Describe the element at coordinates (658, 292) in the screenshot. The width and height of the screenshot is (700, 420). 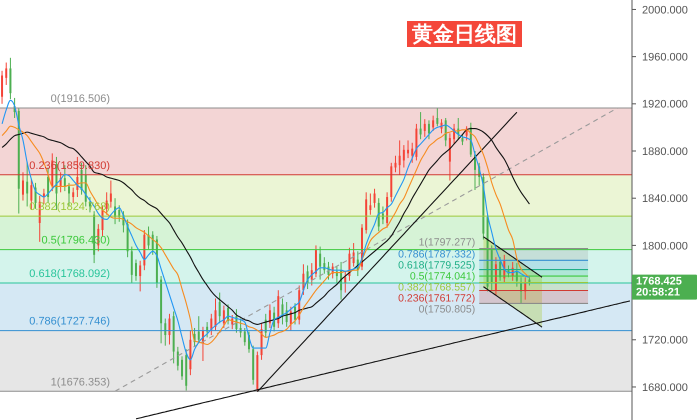
I see `text: 20:58:21` at that location.